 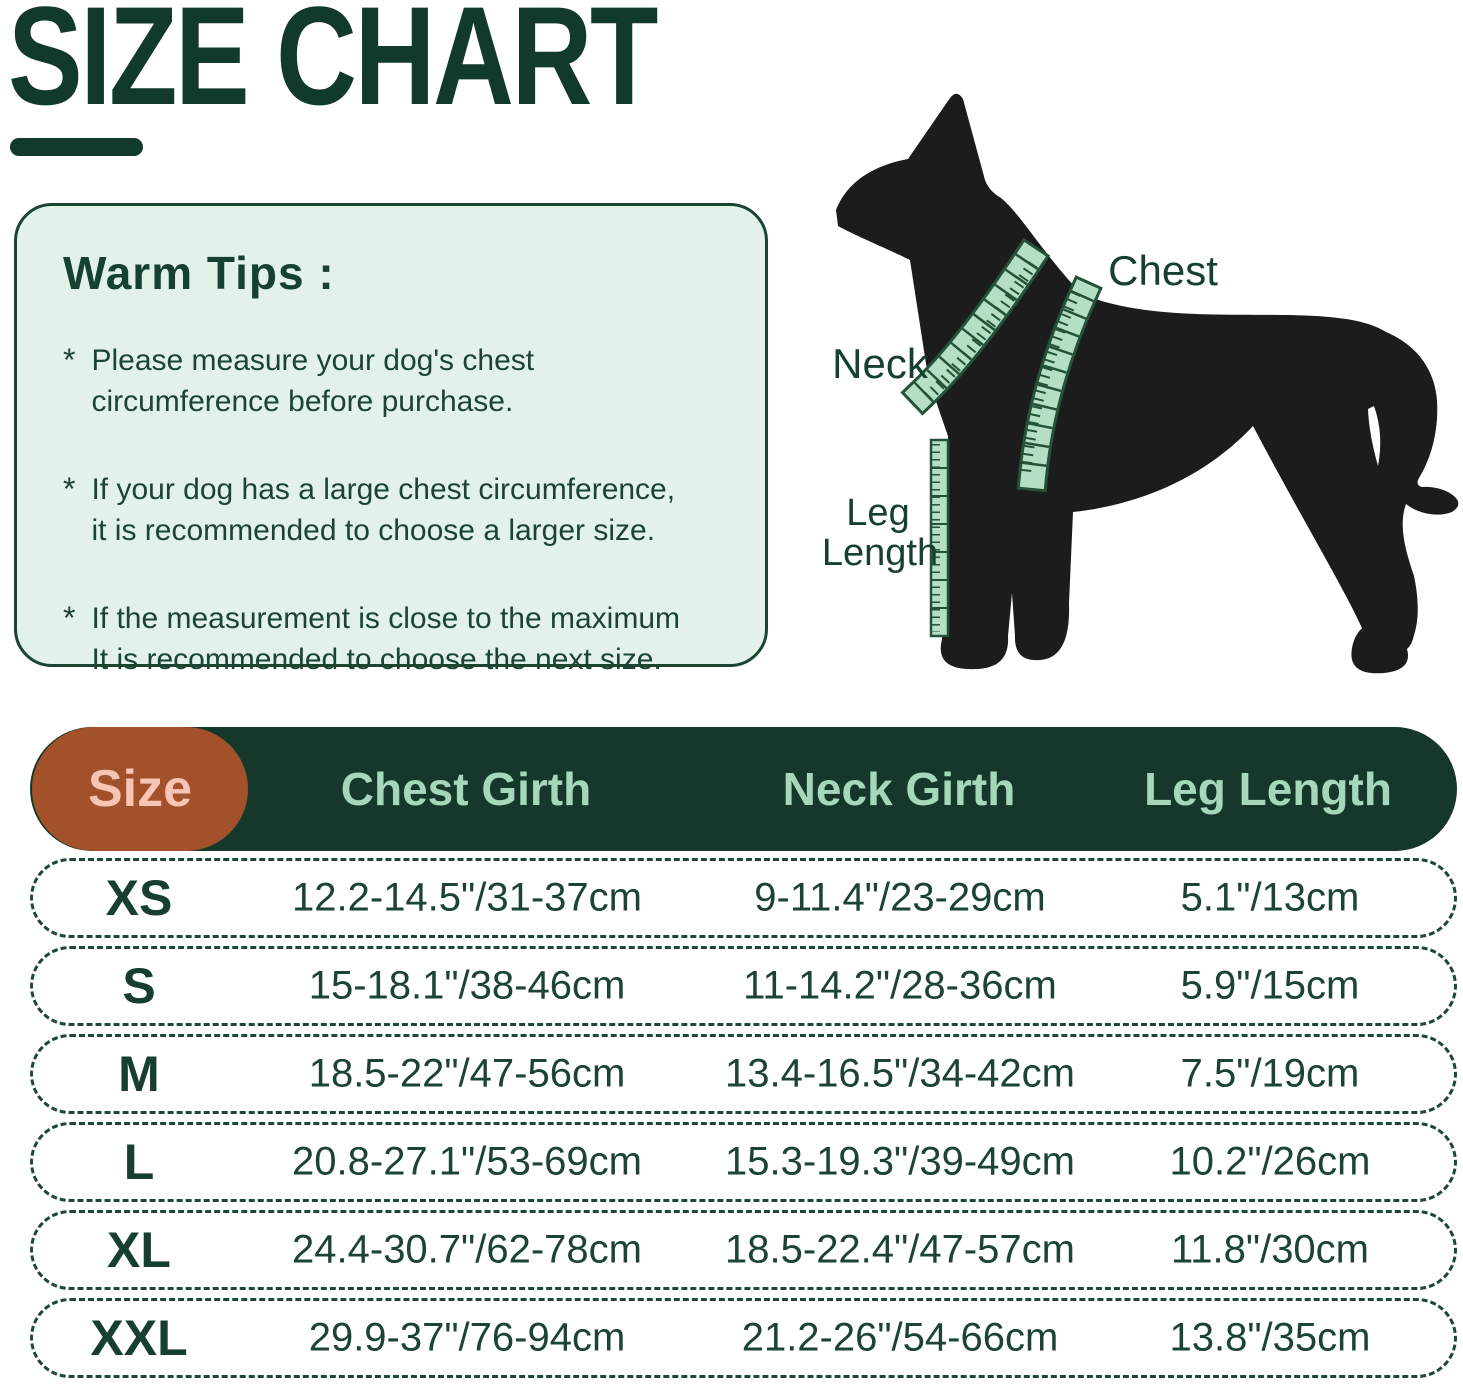 What do you see at coordinates (467, 1073) in the screenshot?
I see `chest-value: 18.5-22"/47-56cm` at bounding box center [467, 1073].